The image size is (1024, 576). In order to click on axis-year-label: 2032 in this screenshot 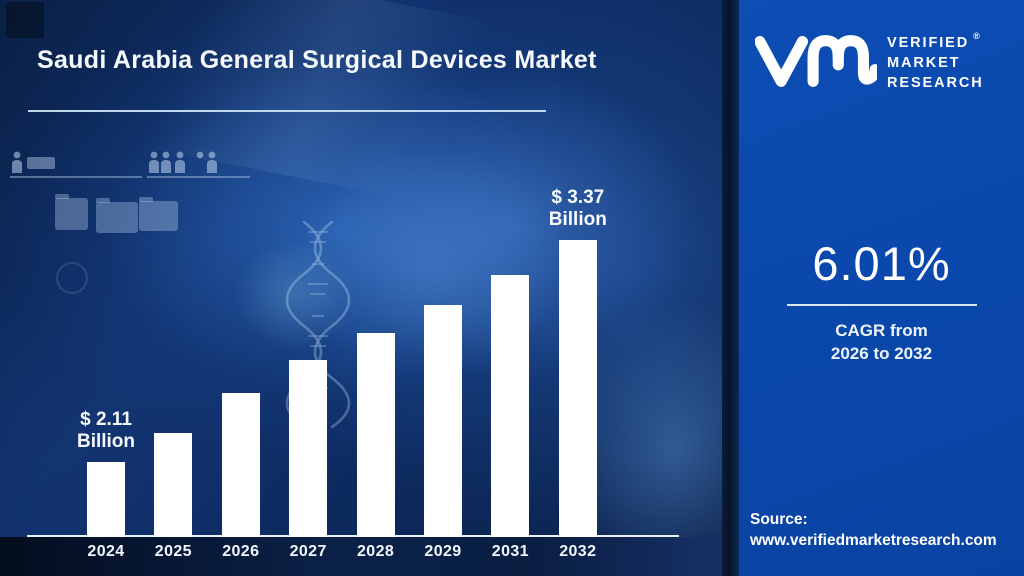, I will do `click(578, 551)`.